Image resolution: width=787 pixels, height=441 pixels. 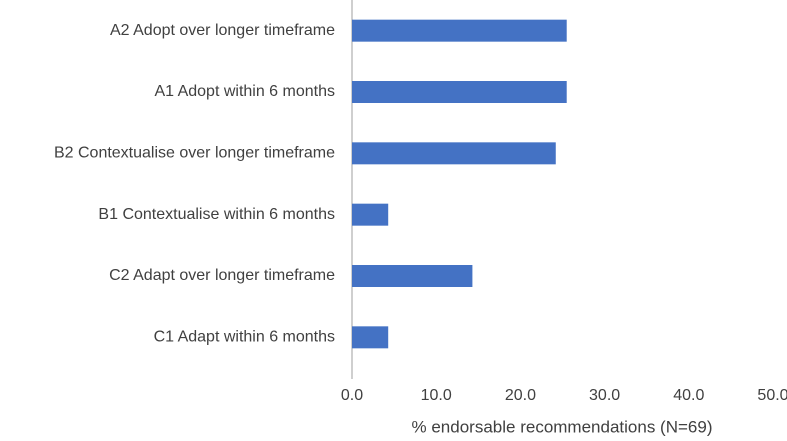 I want to click on x-tick-label: 20.0, so click(x=520, y=395).